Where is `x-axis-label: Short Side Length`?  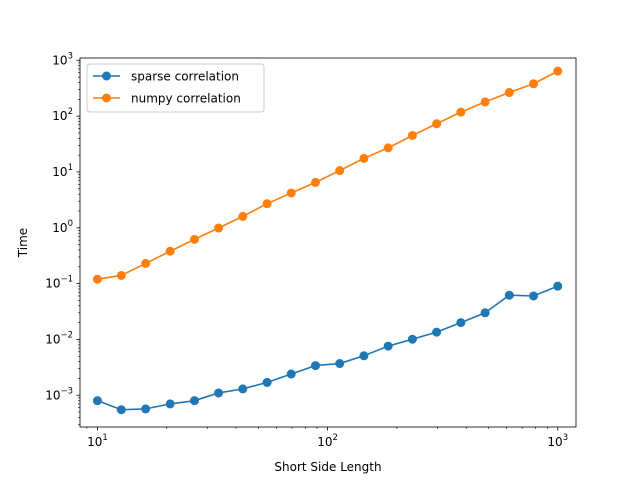 x-axis-label: Short Side Length is located at coordinates (327, 467).